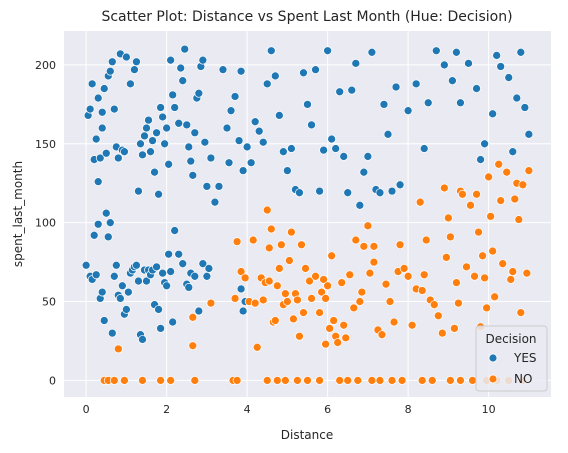  I want to click on y-tick-label: 100, so click(45, 223).